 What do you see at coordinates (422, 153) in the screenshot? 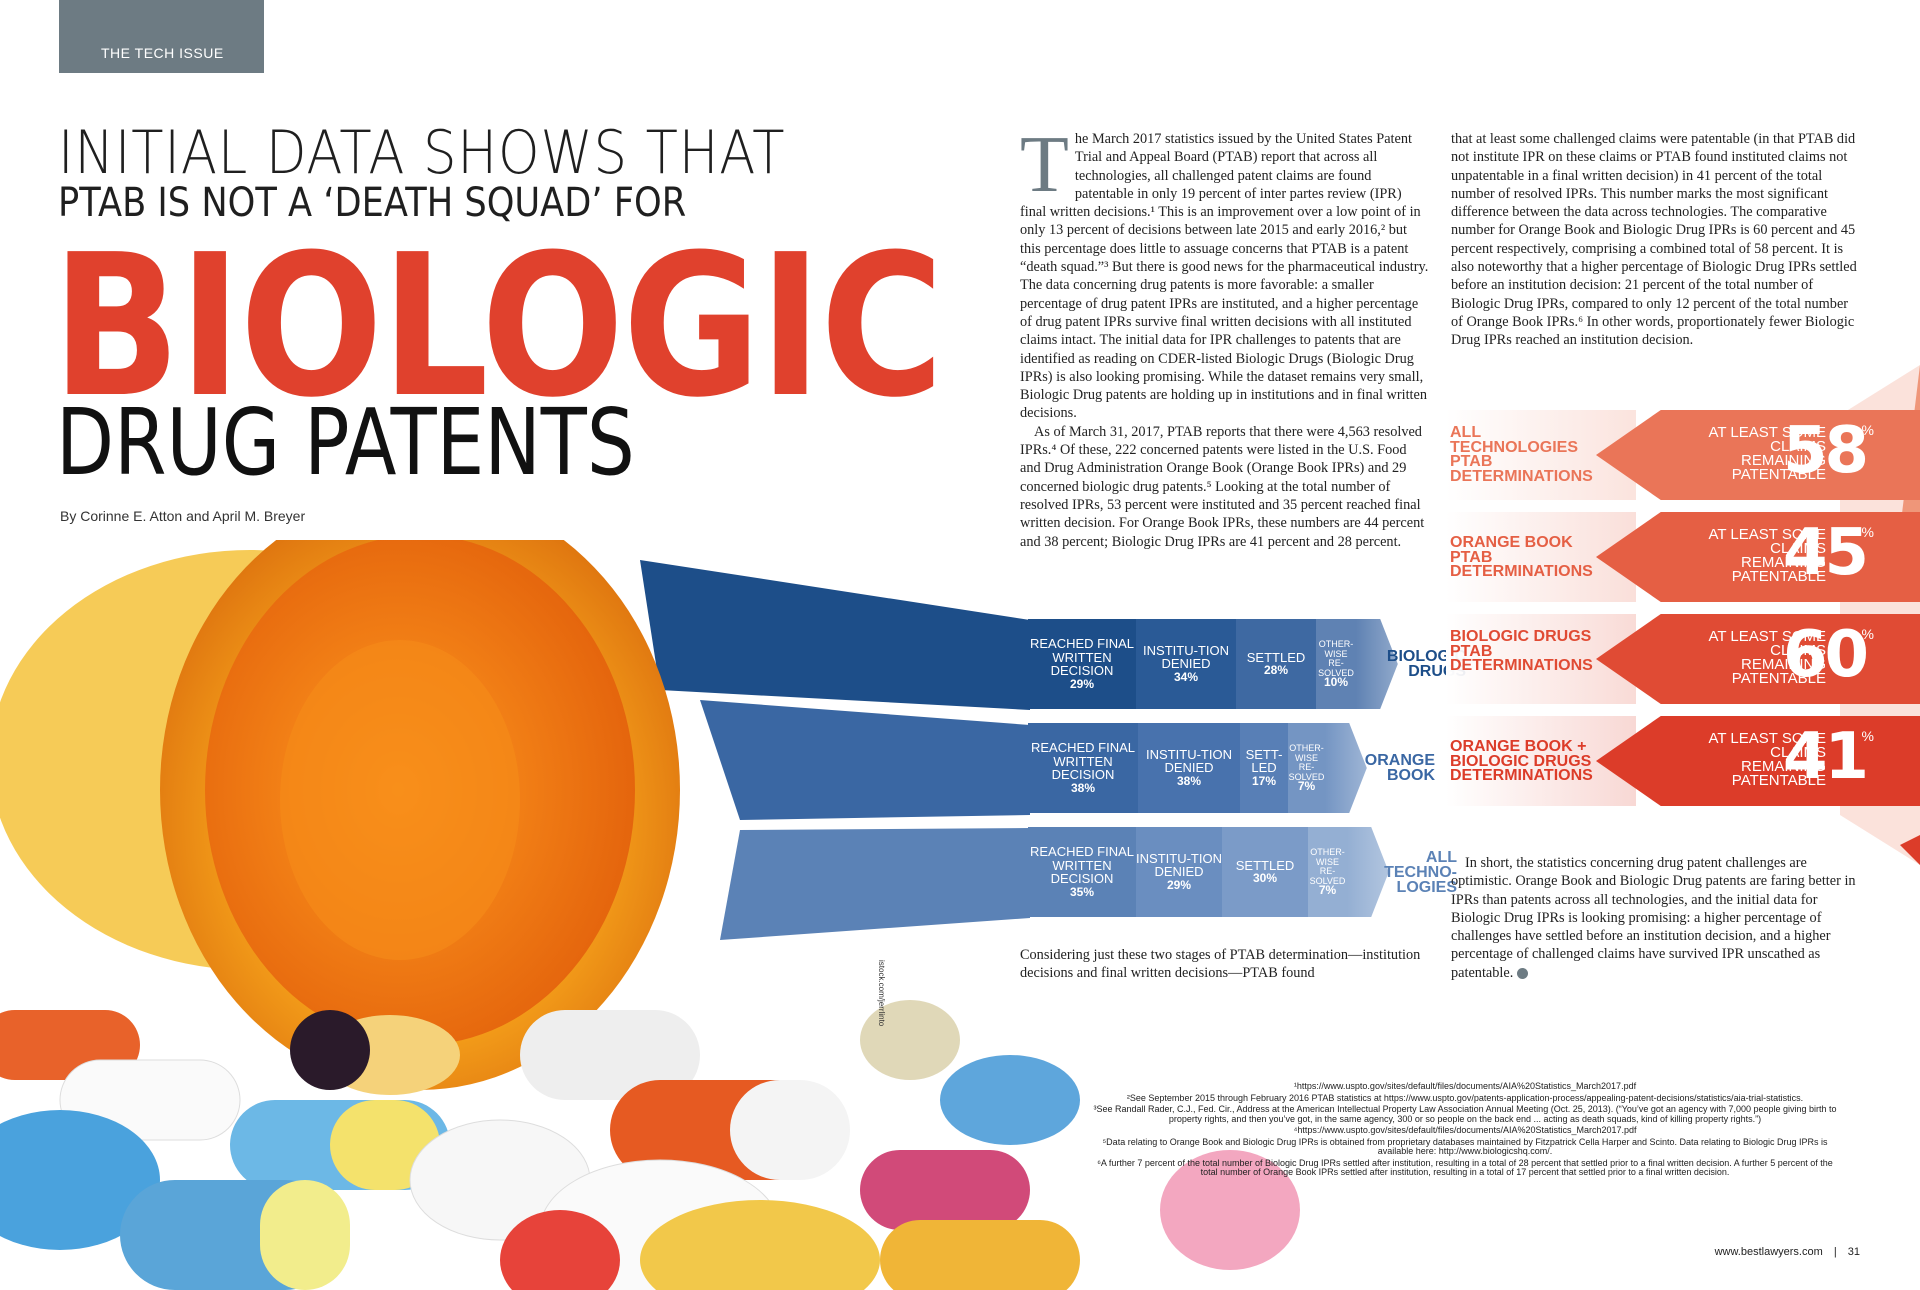
I see `headline-line-1: INITIAL DATA SHOWS THAT` at bounding box center [422, 153].